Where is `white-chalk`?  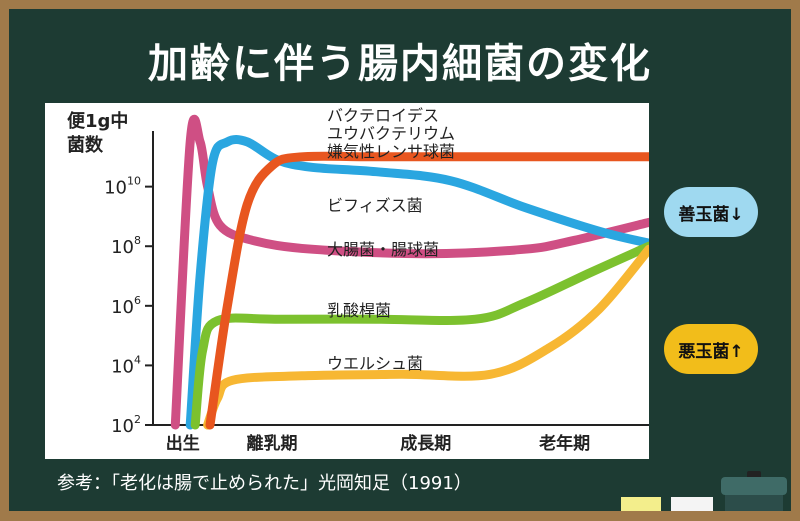
white-chalk is located at coordinates (692, 504).